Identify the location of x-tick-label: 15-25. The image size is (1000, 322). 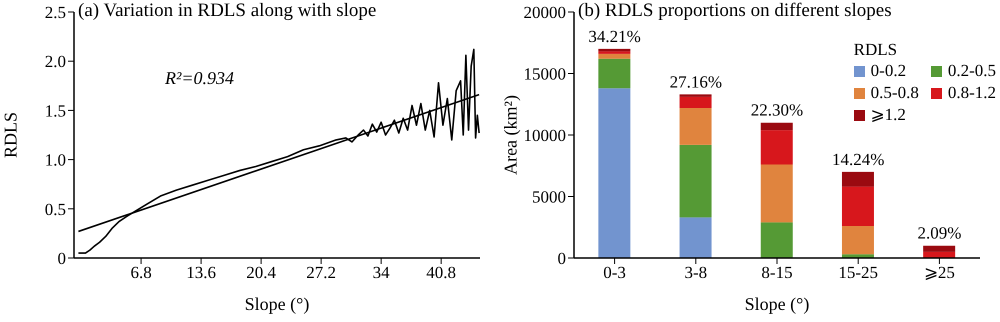
(858, 272).